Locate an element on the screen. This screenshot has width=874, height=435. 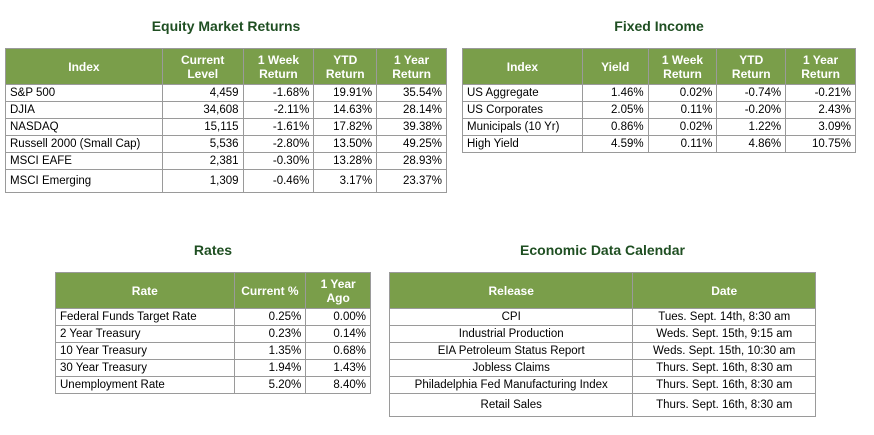
table-cell: 17.82% is located at coordinates (345, 127).